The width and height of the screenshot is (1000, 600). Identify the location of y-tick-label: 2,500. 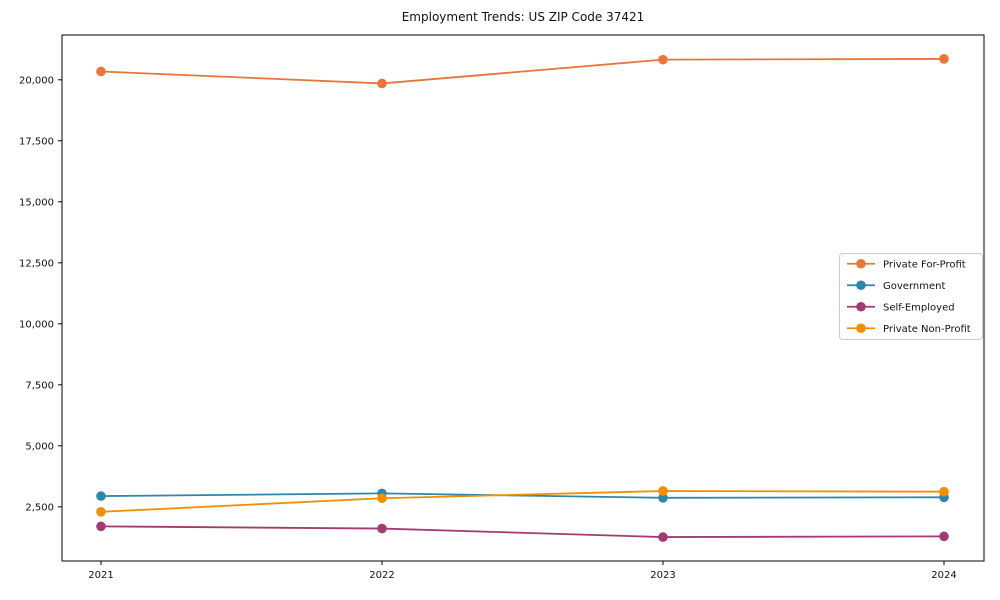
(39, 507).